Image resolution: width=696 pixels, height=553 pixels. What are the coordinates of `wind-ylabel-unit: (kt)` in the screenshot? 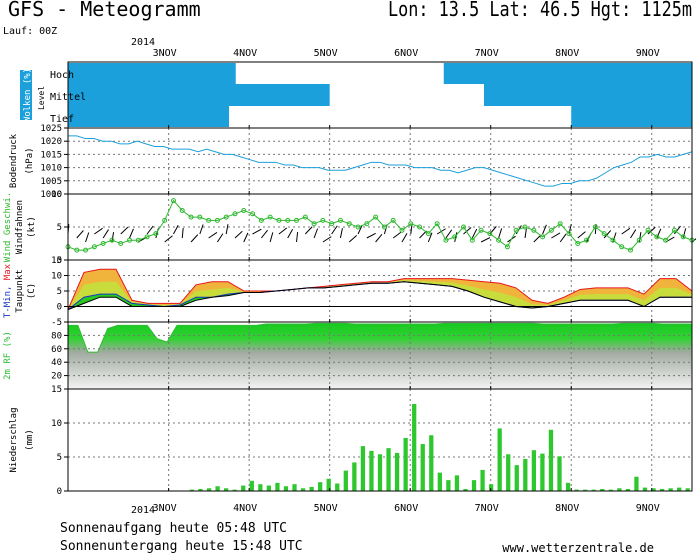 It's located at (32, 227).